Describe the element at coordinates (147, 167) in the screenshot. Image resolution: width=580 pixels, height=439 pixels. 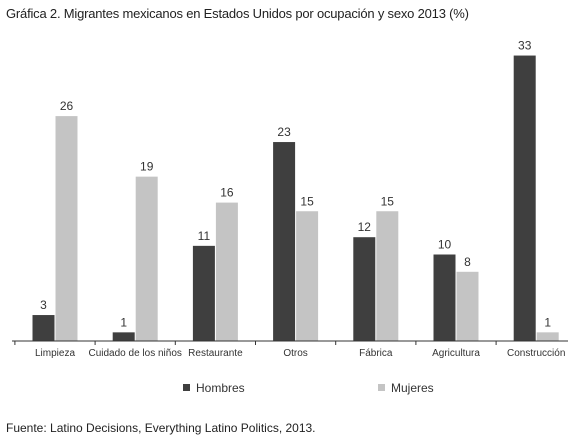
I see `data-label-mujeres: 19` at that location.